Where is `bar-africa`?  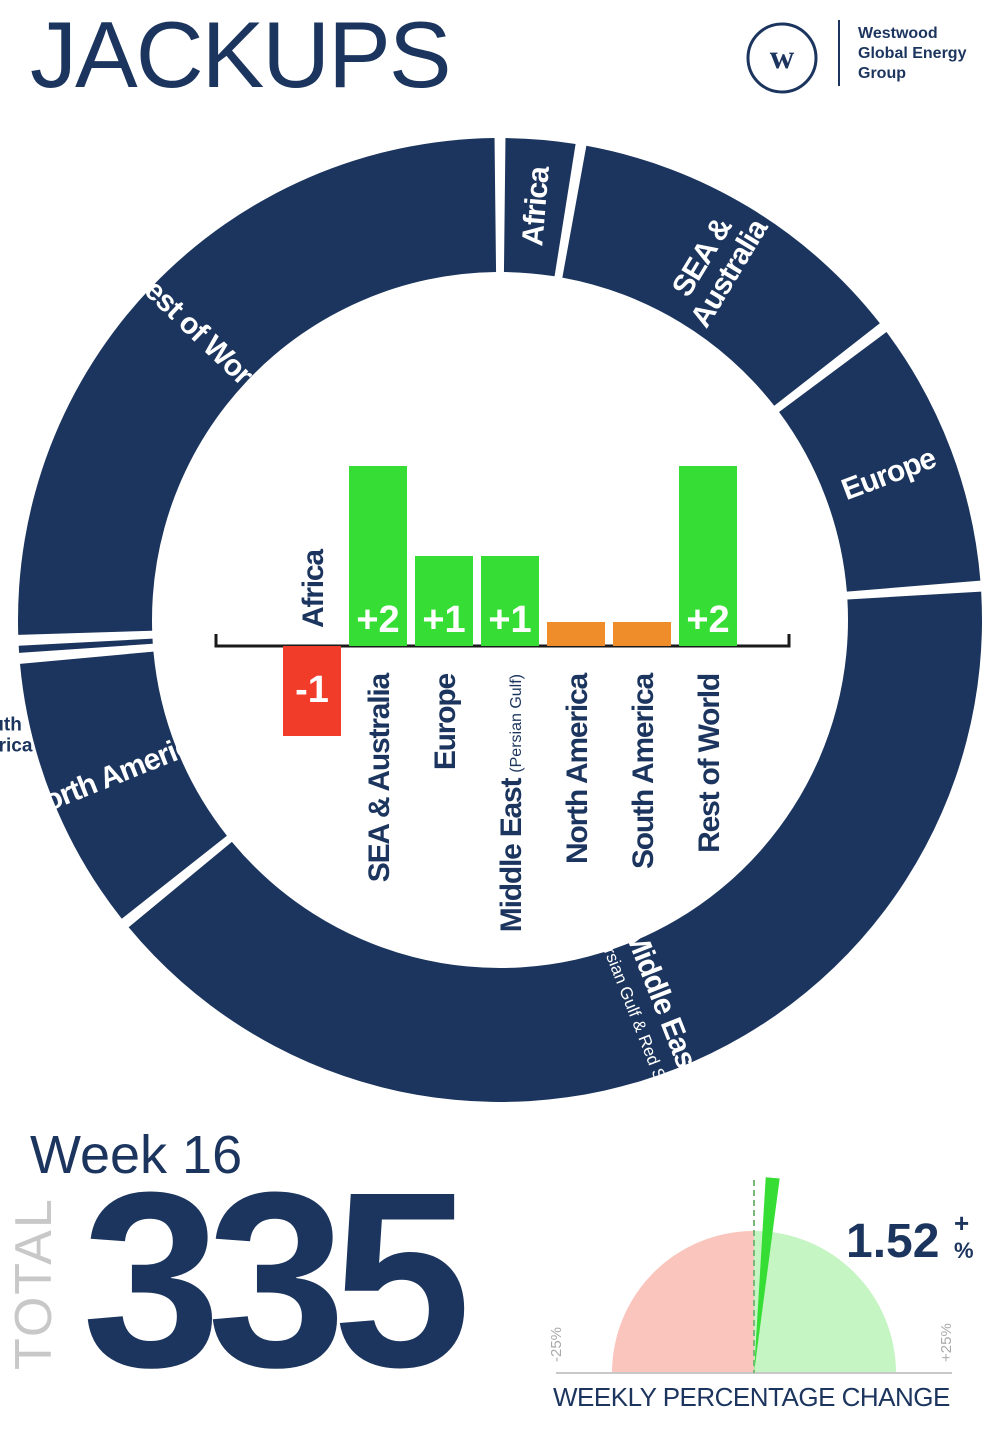 bar-africa is located at coordinates (312, 691).